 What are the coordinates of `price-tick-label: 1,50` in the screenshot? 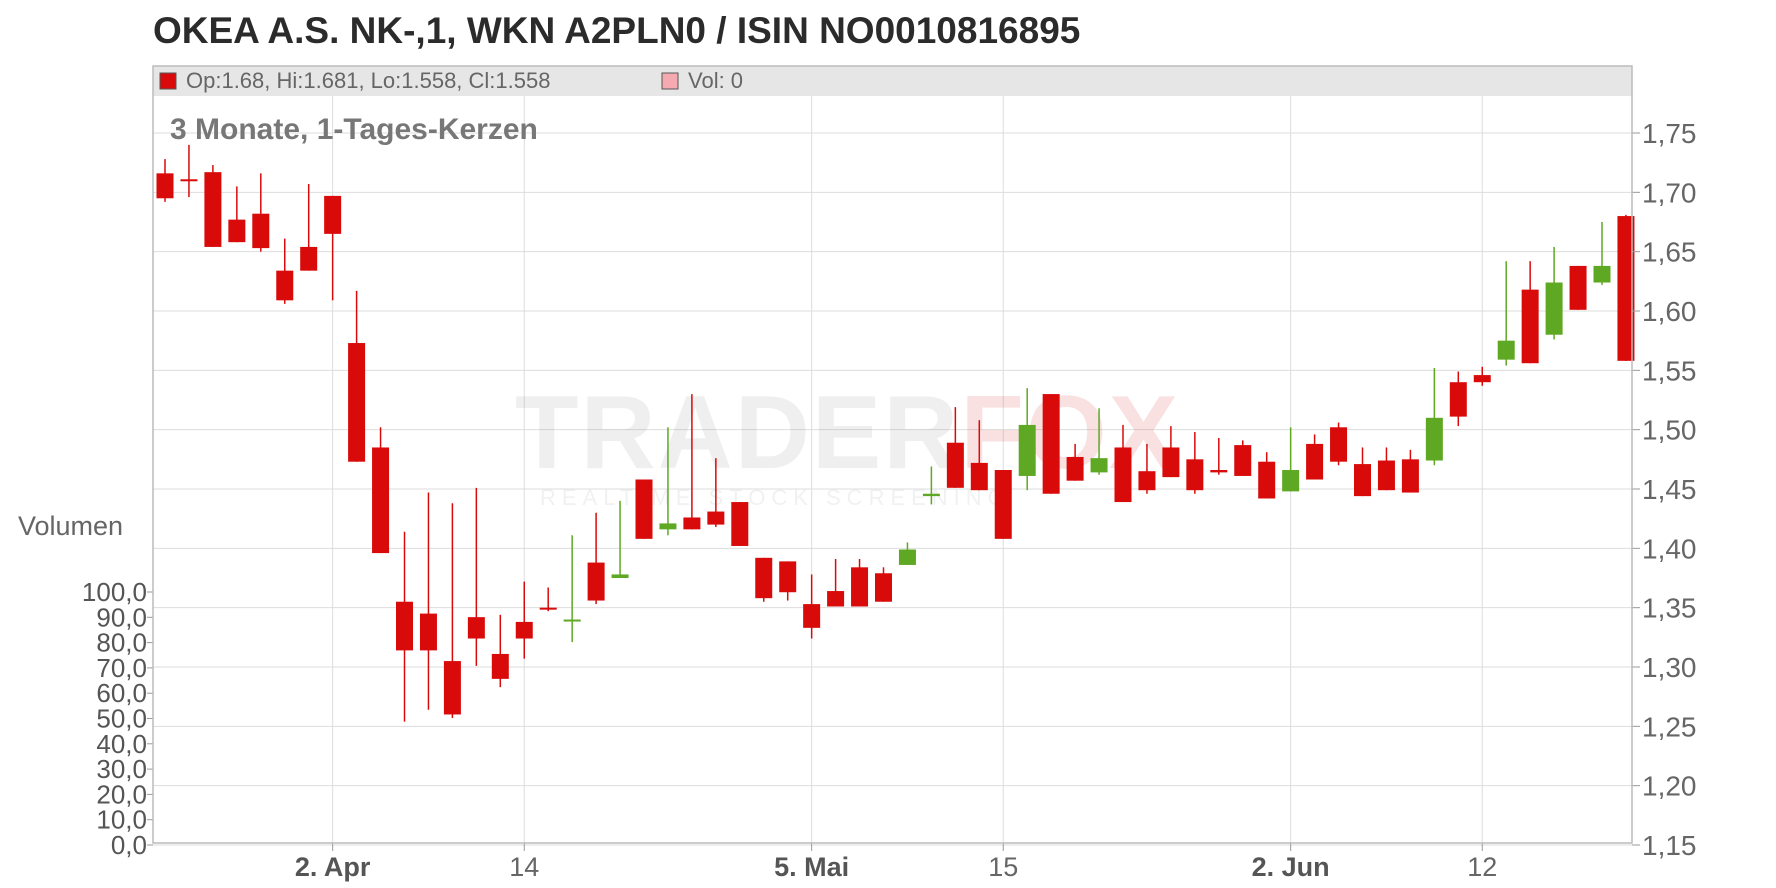 It's located at (1669, 430).